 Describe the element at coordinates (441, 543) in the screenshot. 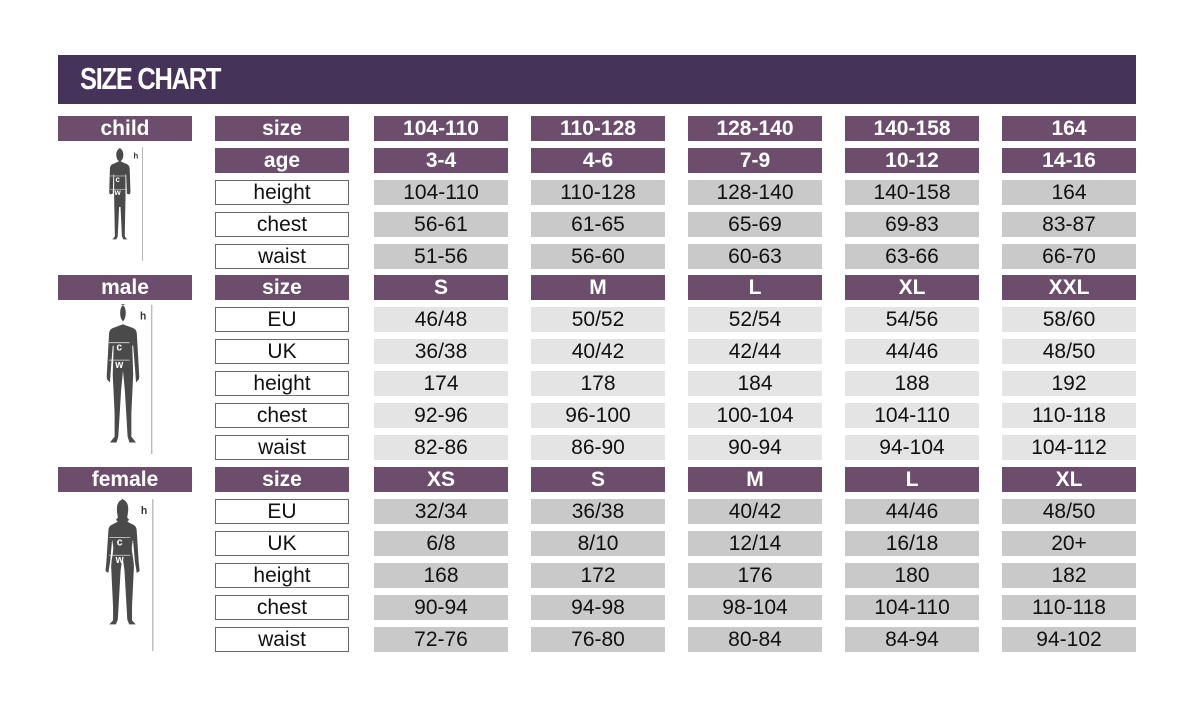

I see `value-cell: 6/8` at that location.